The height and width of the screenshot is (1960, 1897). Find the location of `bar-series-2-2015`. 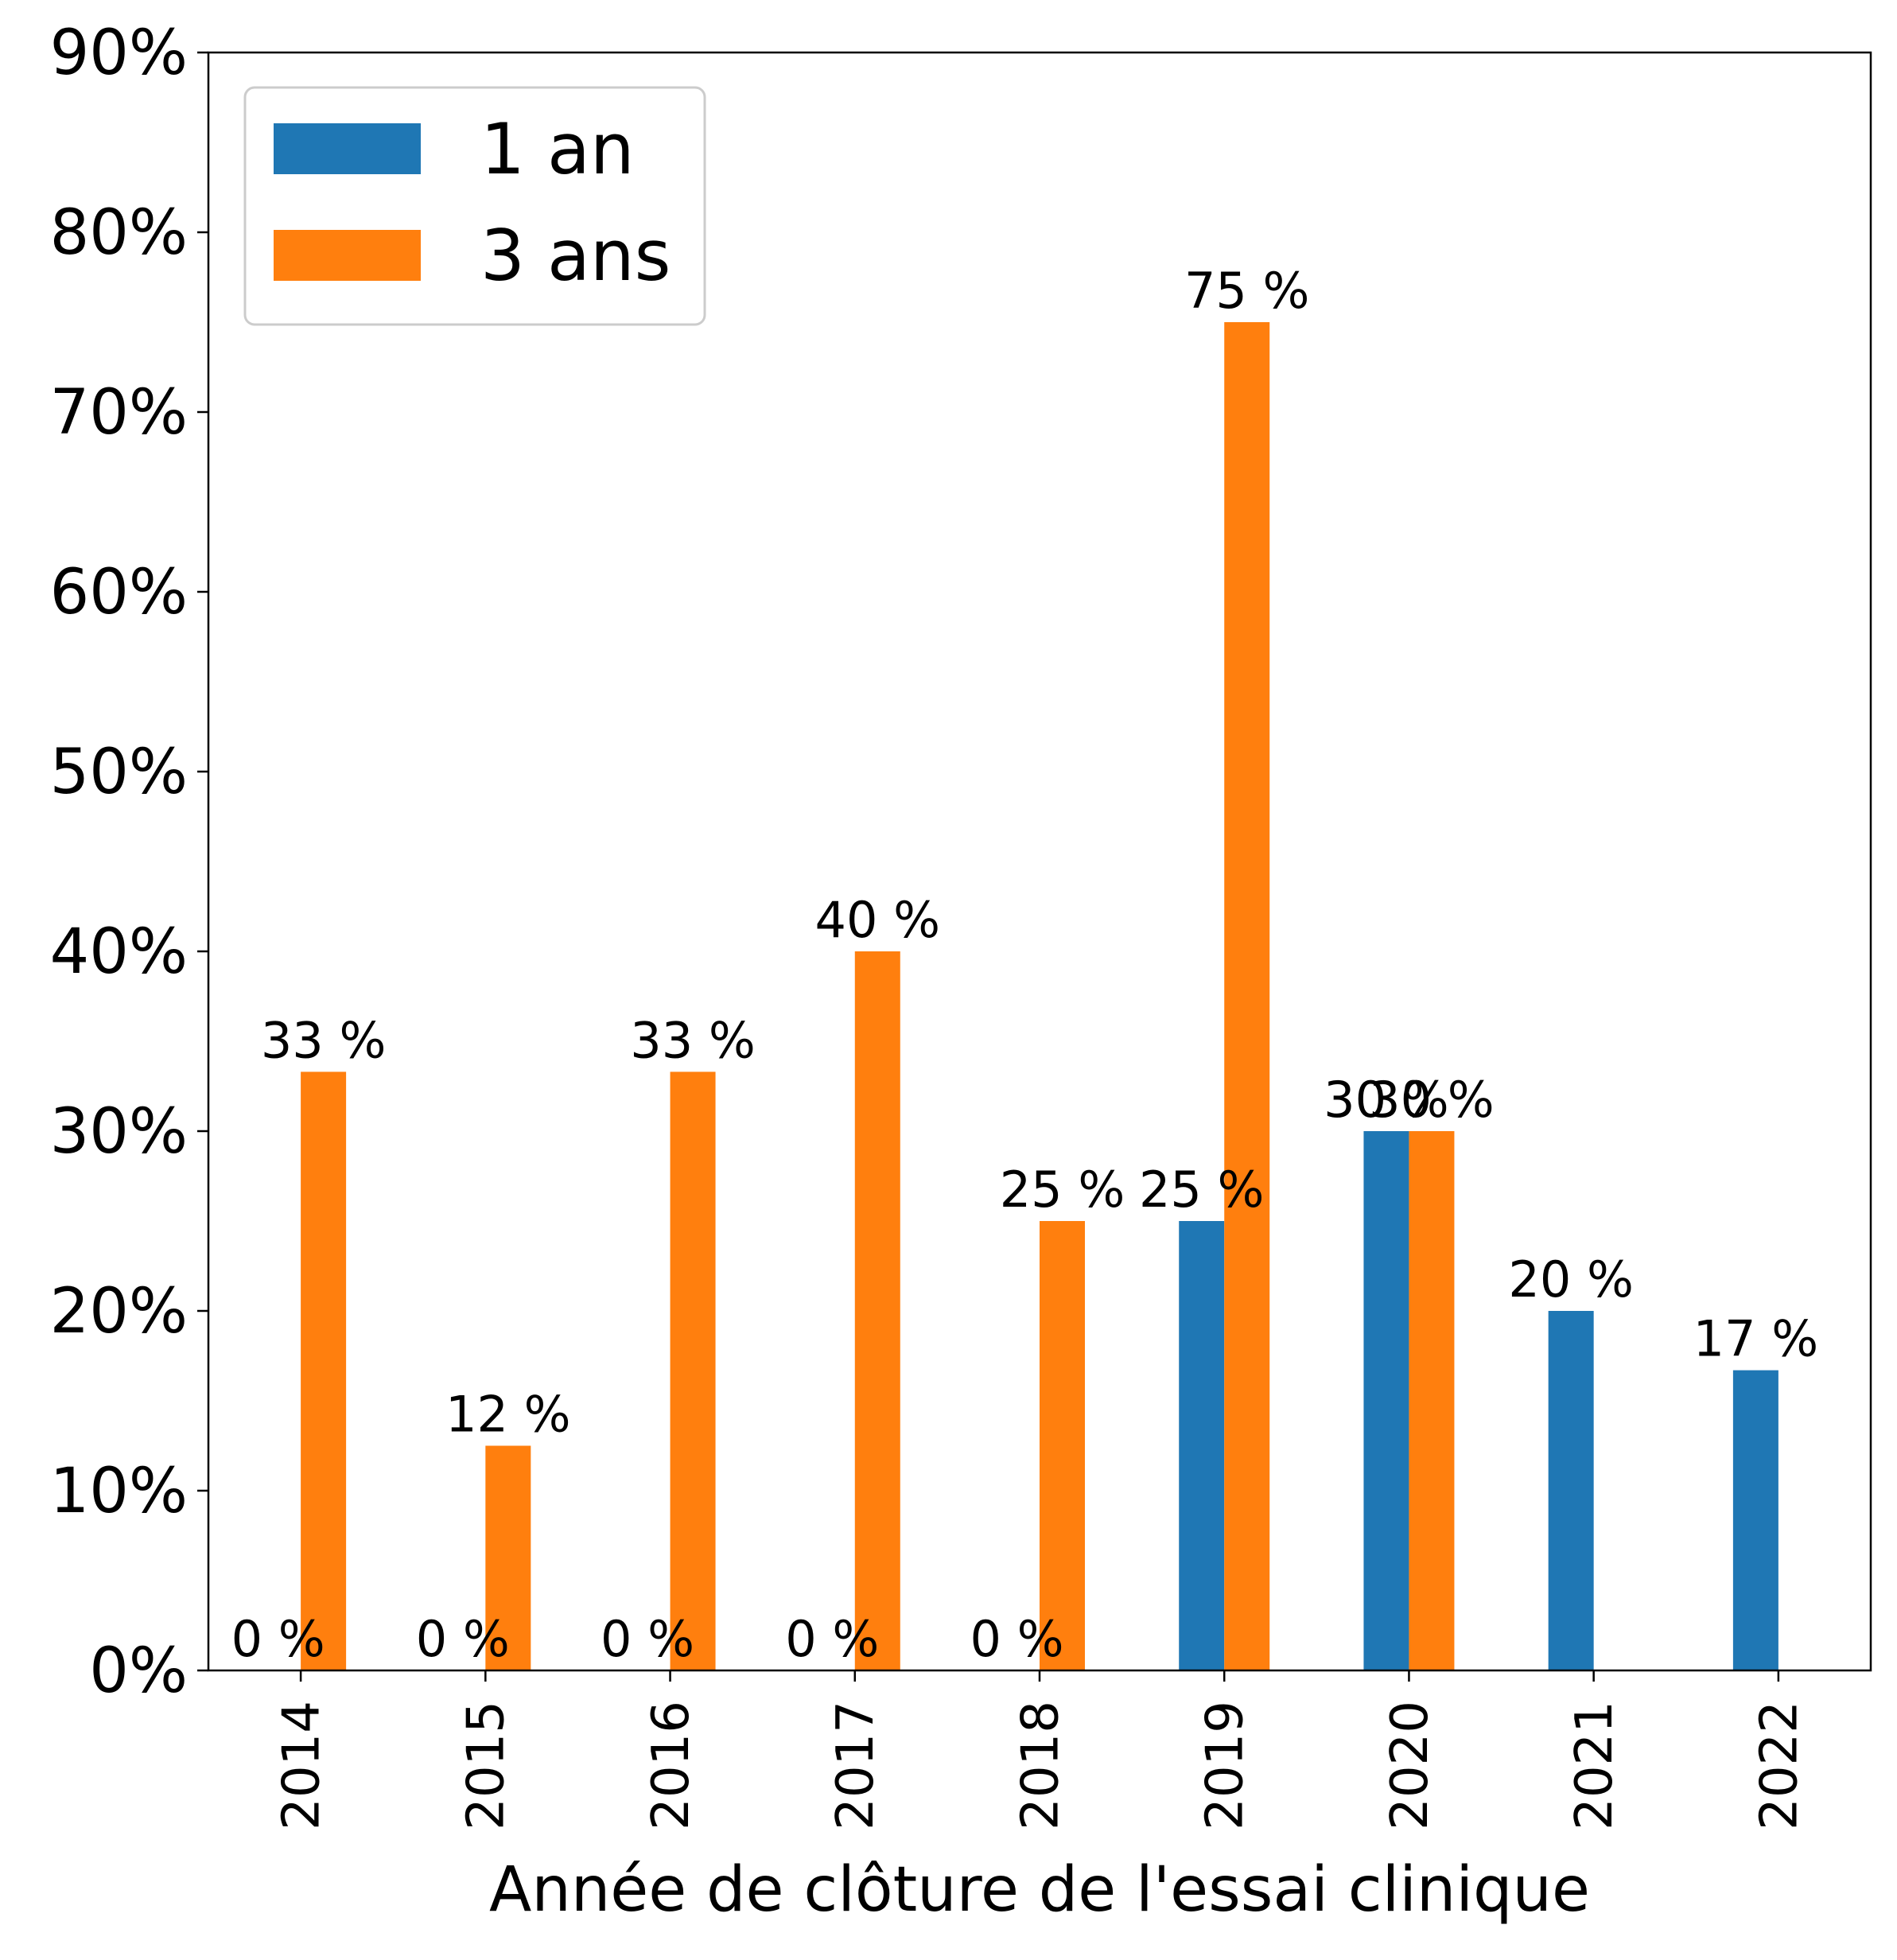

bar-series-2-2015 is located at coordinates (508, 1557).